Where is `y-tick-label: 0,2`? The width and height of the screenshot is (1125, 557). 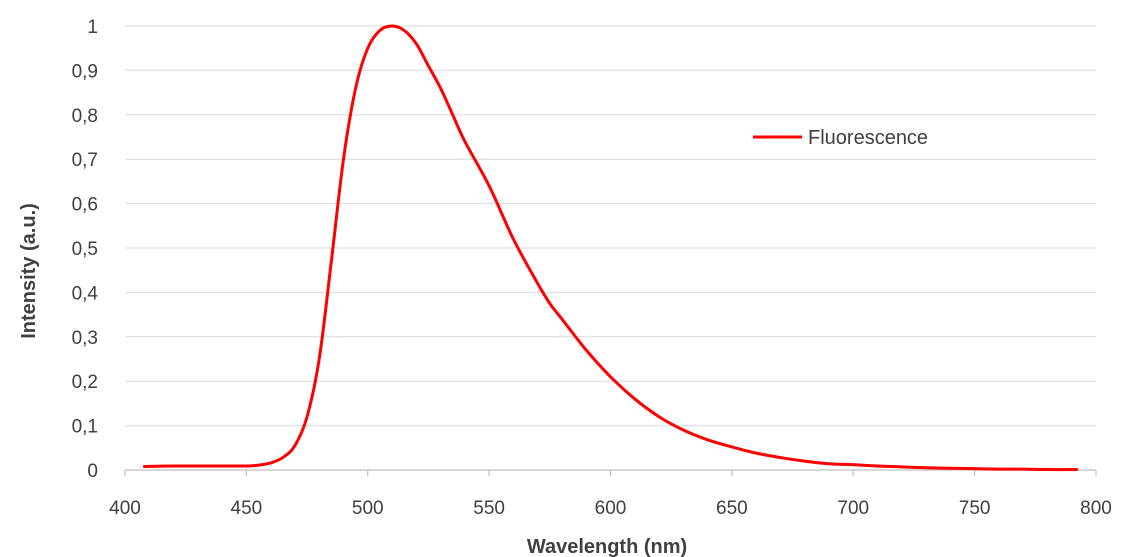 y-tick-label: 0,2 is located at coordinates (85, 382).